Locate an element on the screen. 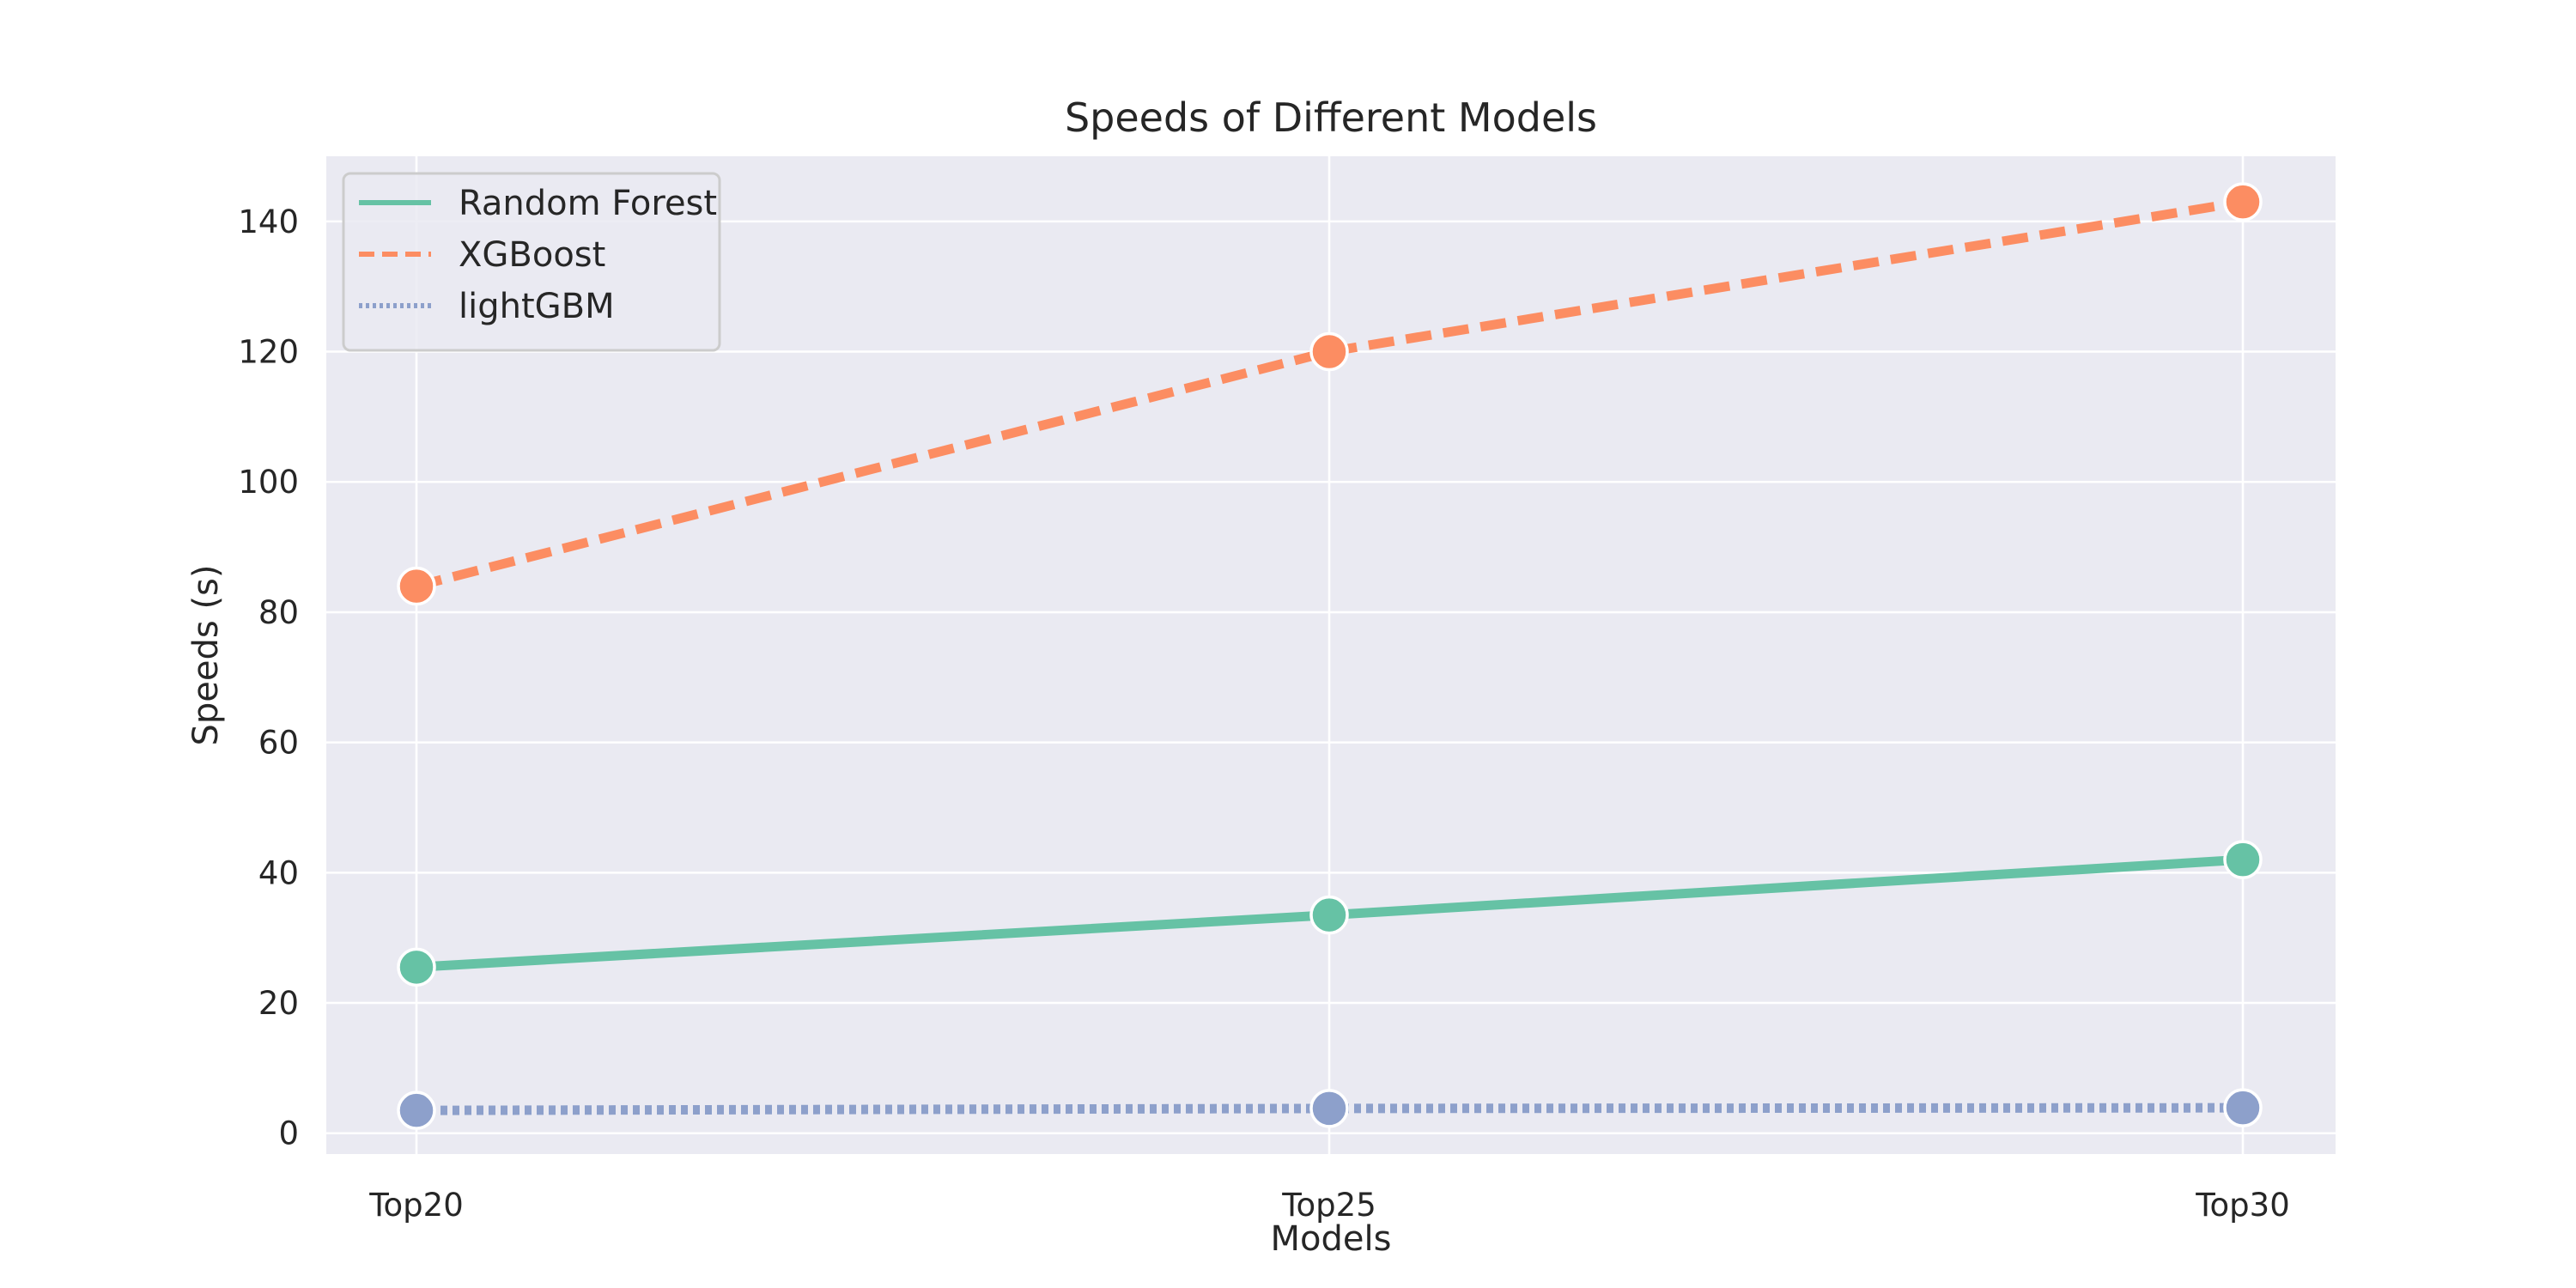  series-random-forest is located at coordinates (1330, 914).